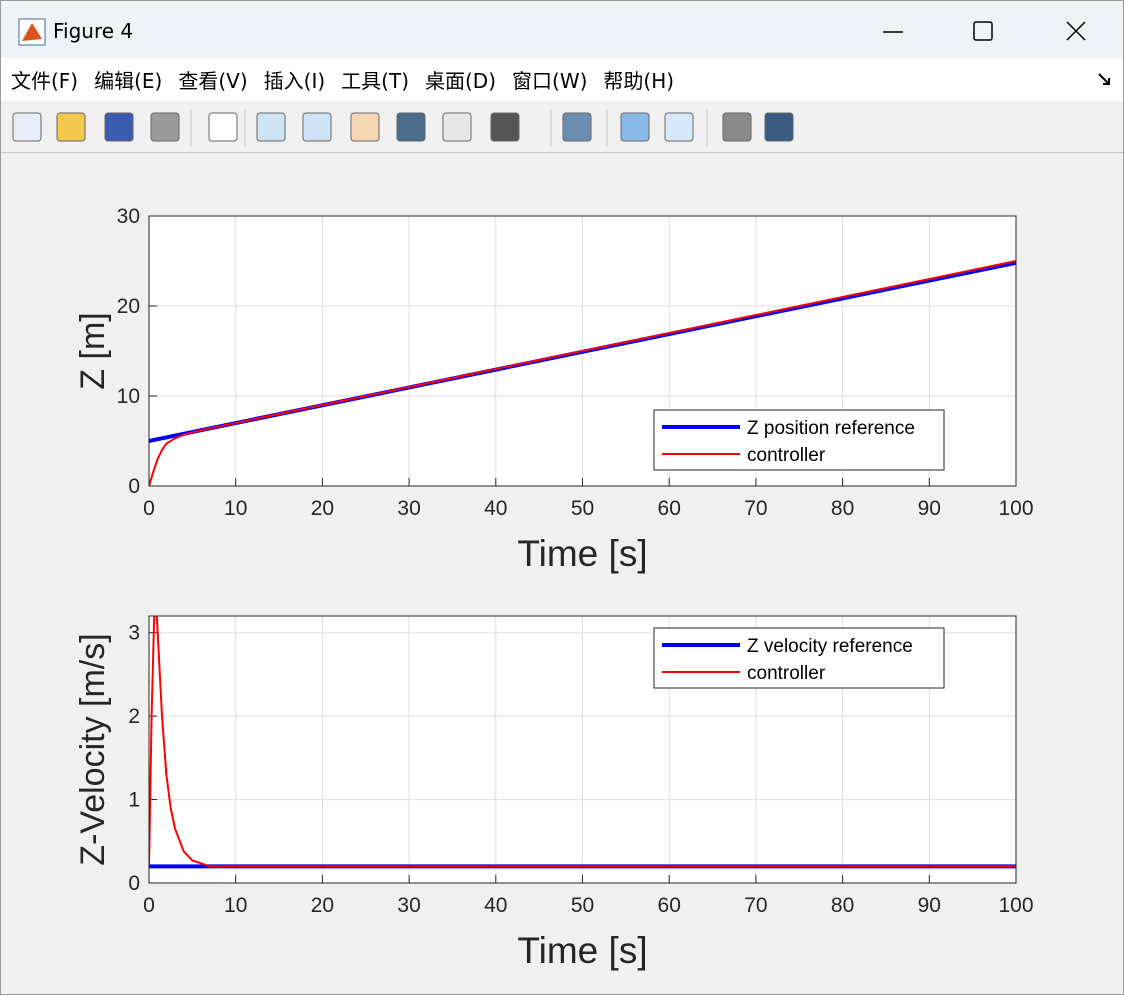 Image resolution: width=1124 pixels, height=995 pixels. What do you see at coordinates (45, 81) in the screenshot?
I see `menu-item: 文件(F)` at bounding box center [45, 81].